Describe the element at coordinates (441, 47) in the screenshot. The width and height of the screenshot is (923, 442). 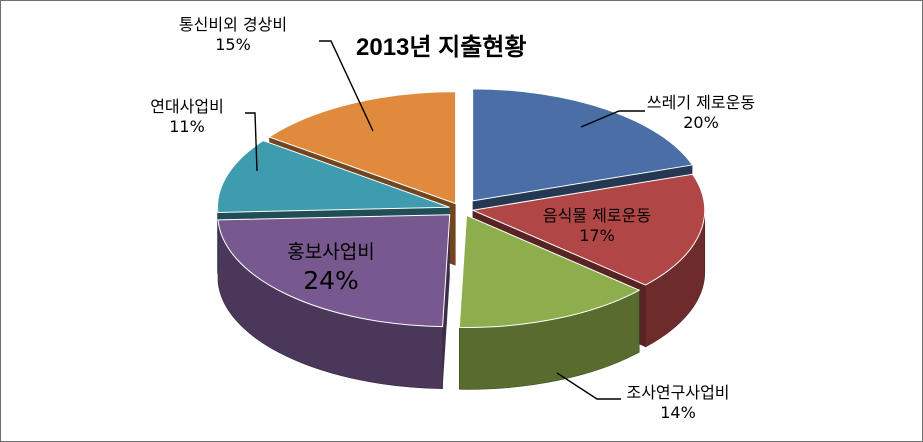
I see `chart-title: 2013년 지출현황` at that location.